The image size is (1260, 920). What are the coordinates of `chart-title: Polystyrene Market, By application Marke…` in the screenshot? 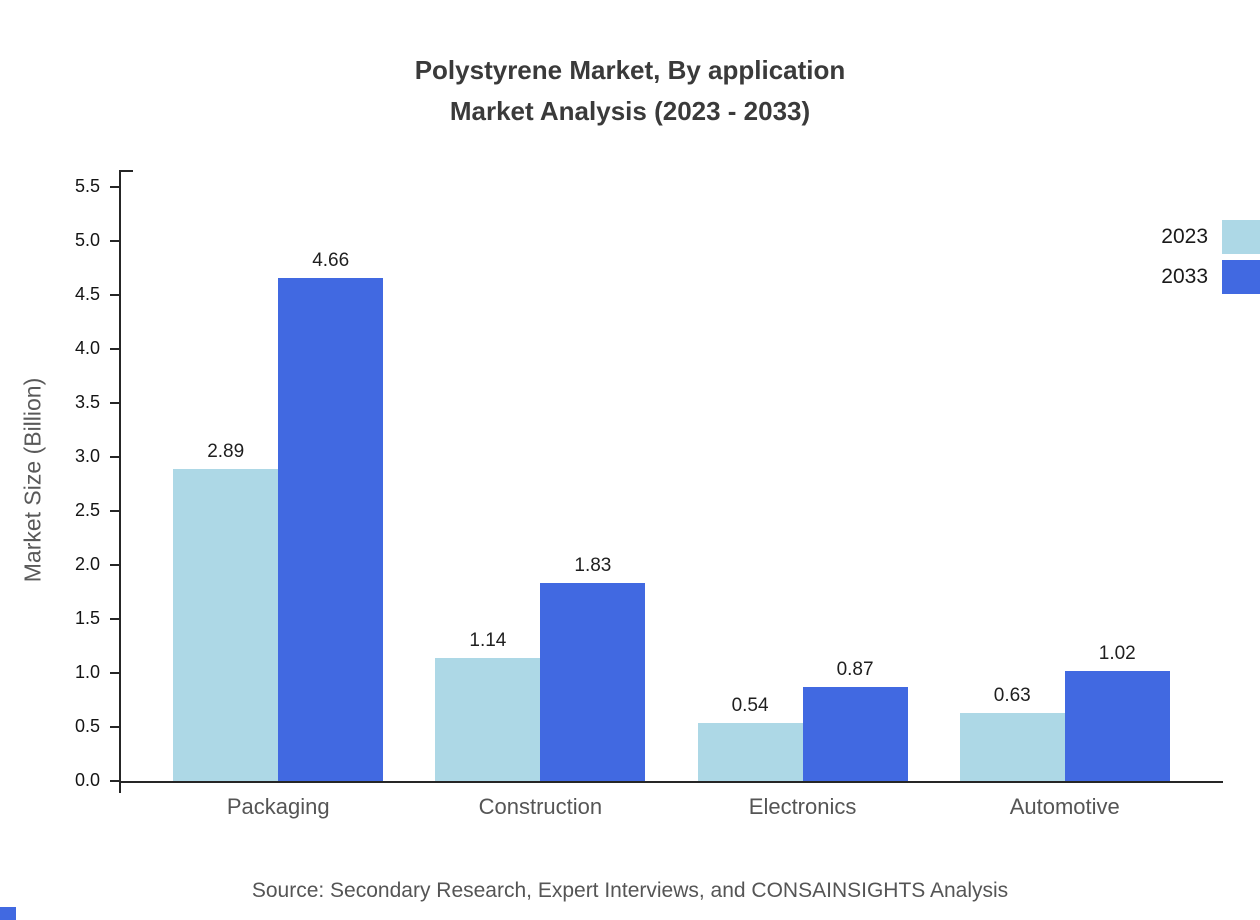 It's located at (630, 91).